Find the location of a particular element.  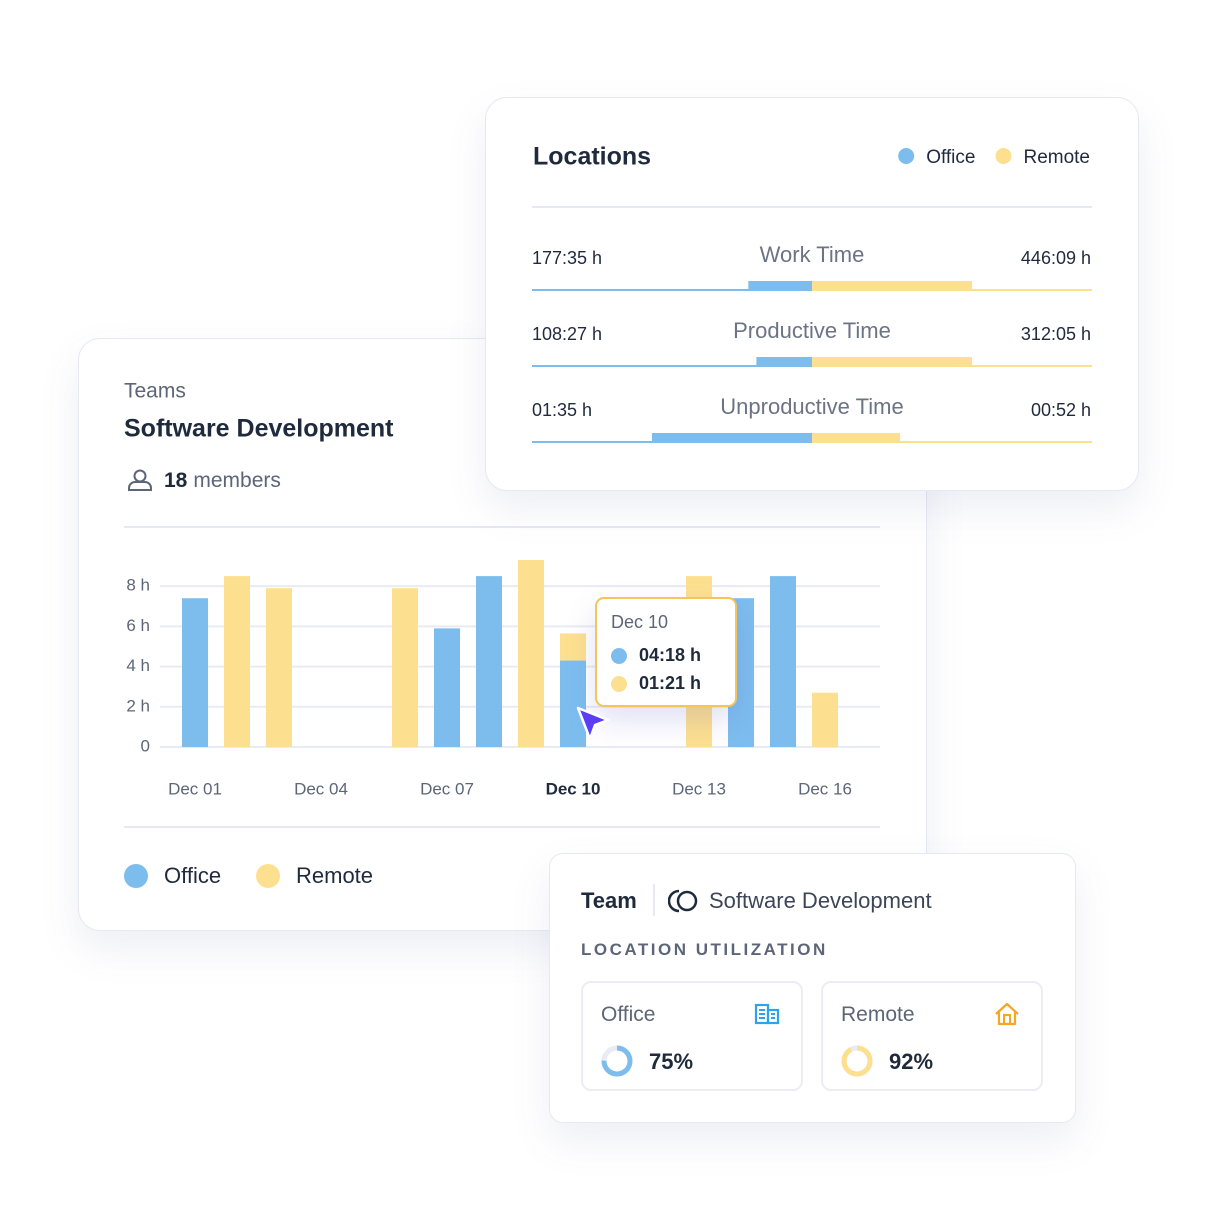

row-label: Productive Time is located at coordinates (812, 330).